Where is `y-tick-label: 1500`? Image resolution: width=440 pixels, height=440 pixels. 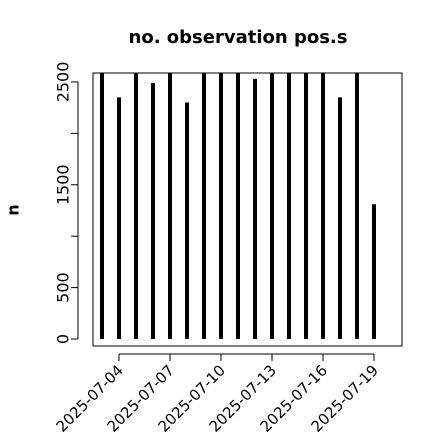 y-tick-label: 1500 is located at coordinates (63, 184).